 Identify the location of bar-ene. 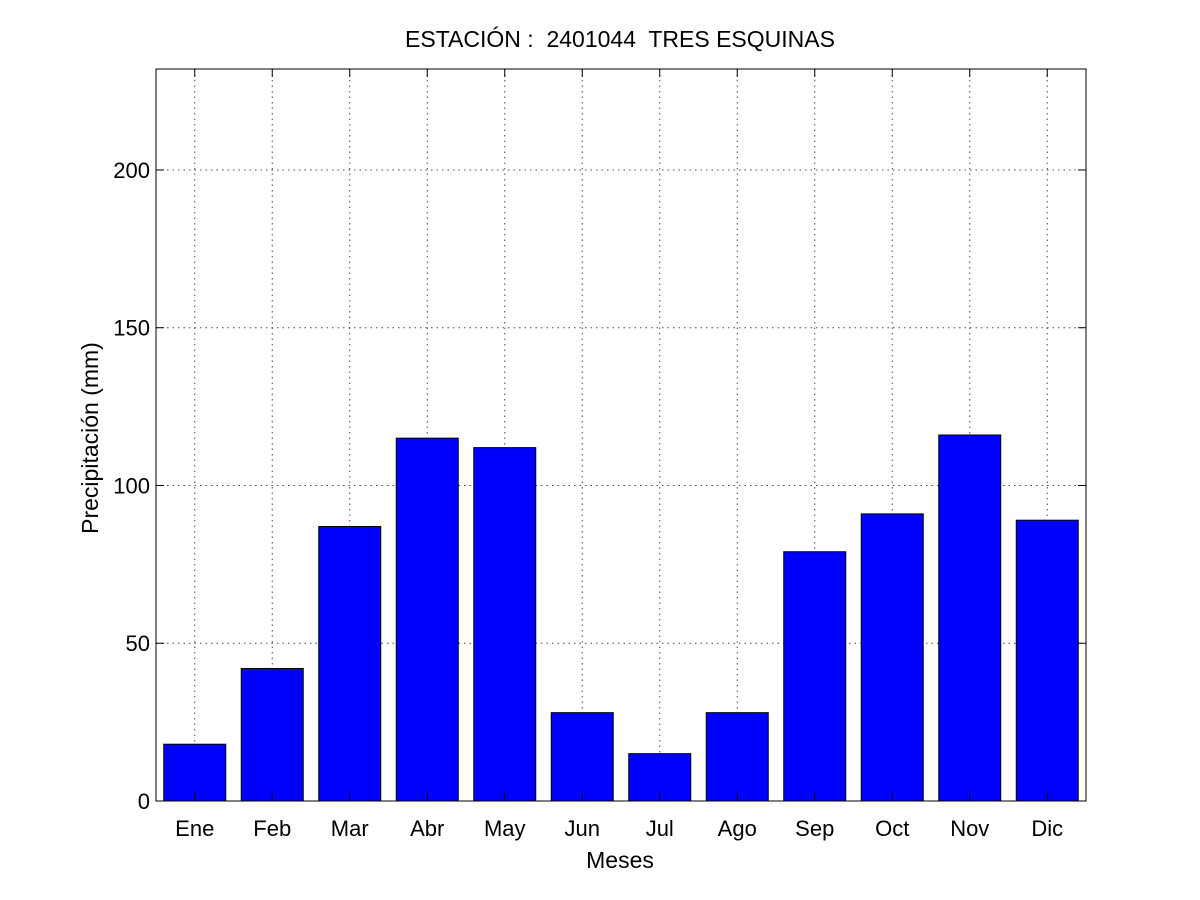
(195, 772).